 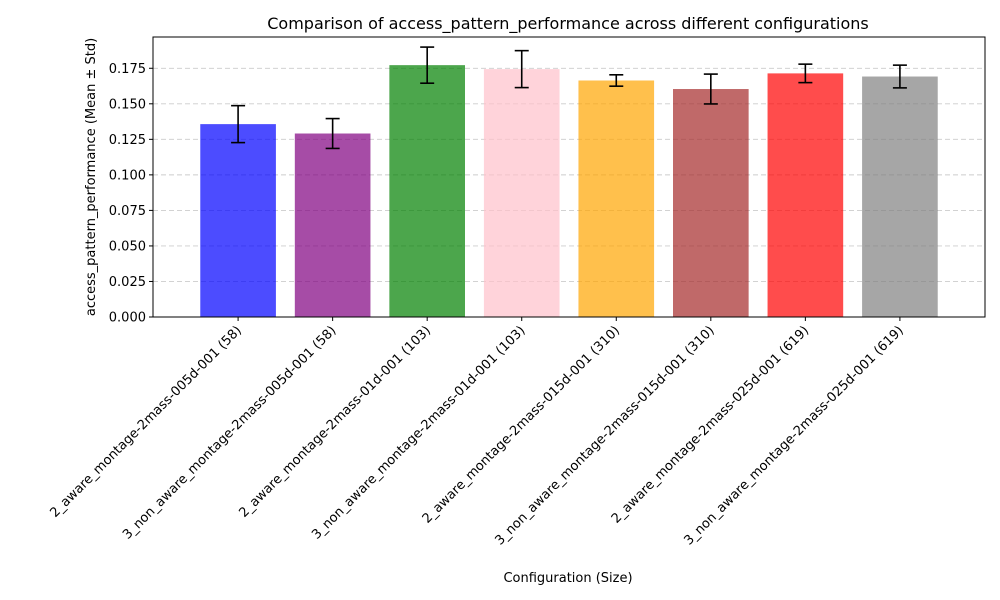 I want to click on y-tick-label: 0.100, so click(x=127, y=175).